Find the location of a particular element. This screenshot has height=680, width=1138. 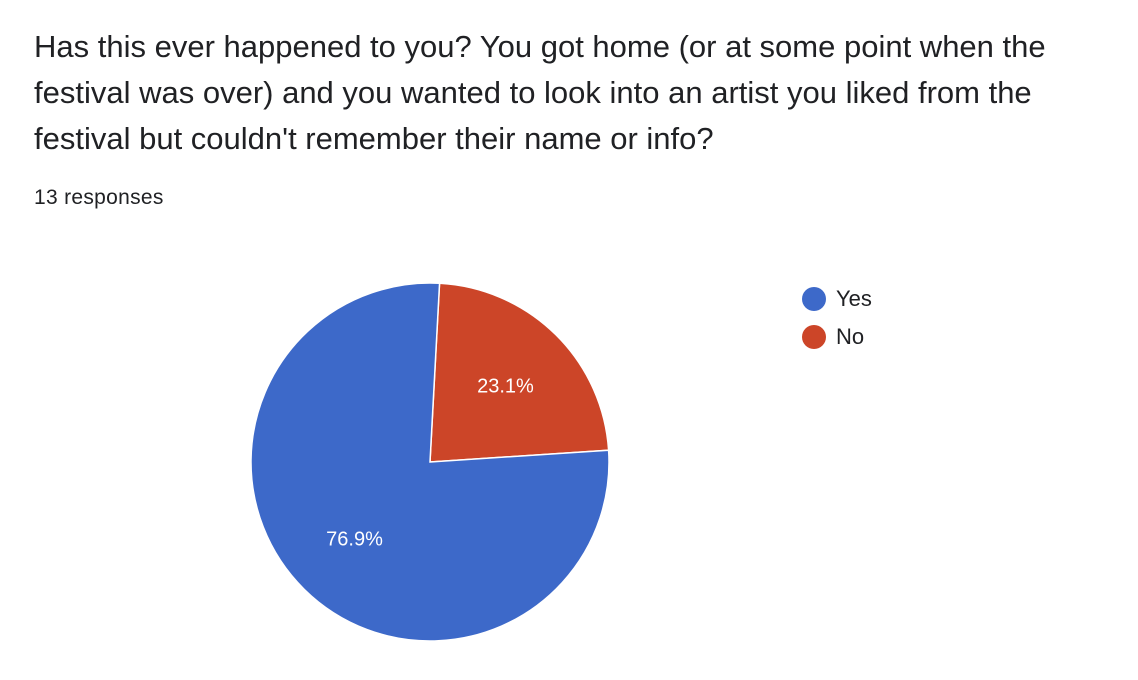

legend-swatch-yes is located at coordinates (814, 299).